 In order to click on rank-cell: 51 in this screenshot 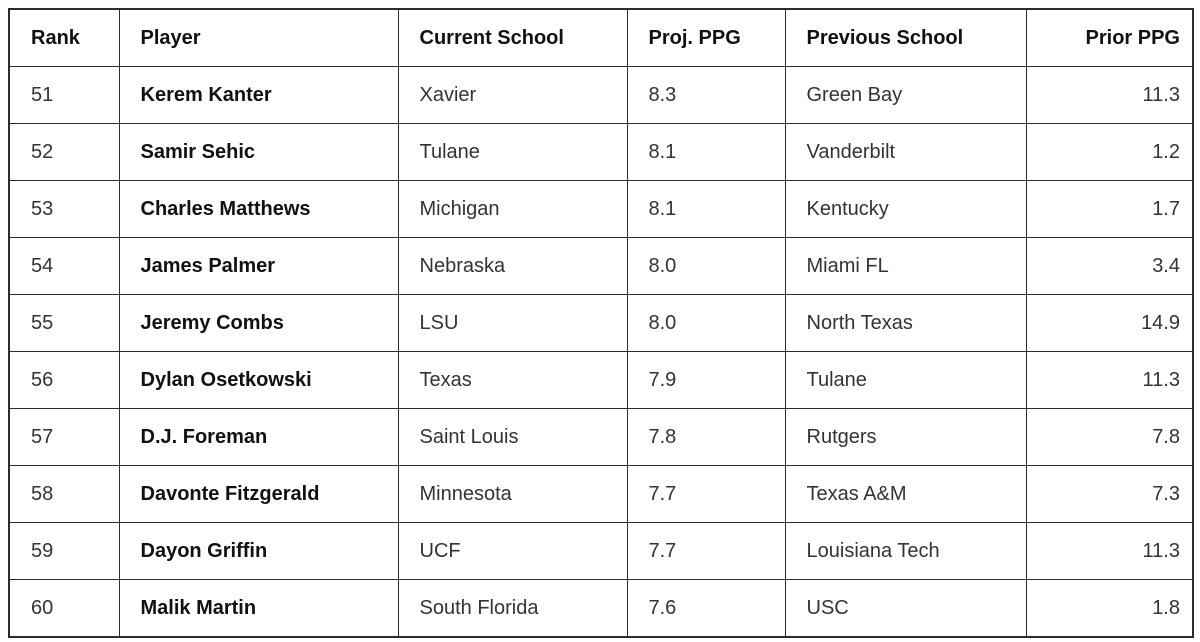, I will do `click(64, 95)`.